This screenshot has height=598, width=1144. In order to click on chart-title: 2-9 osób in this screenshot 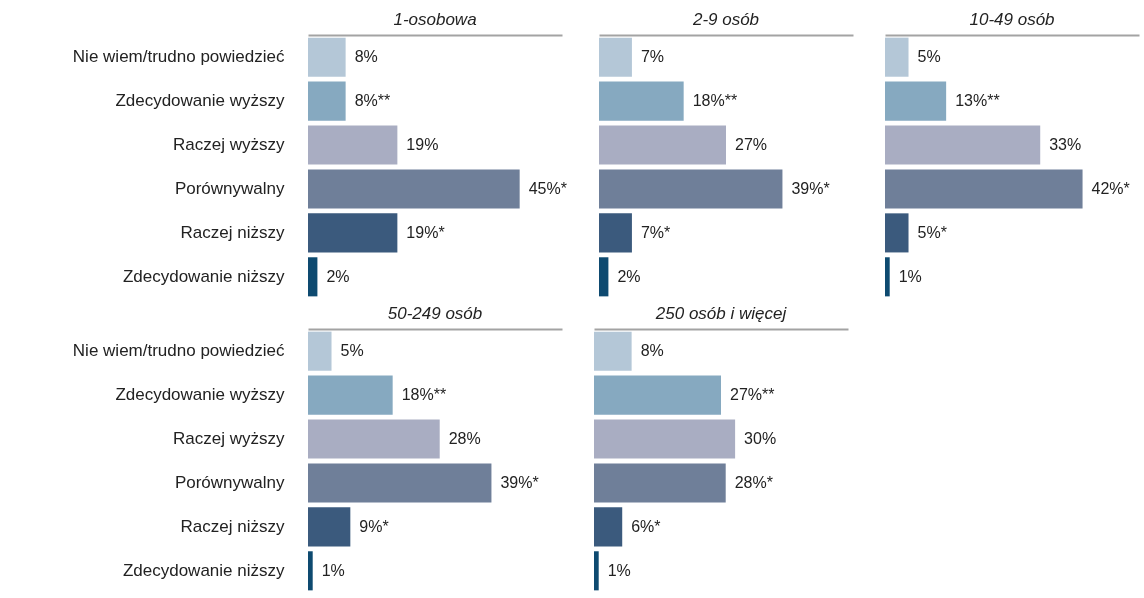, I will do `click(725, 19)`.